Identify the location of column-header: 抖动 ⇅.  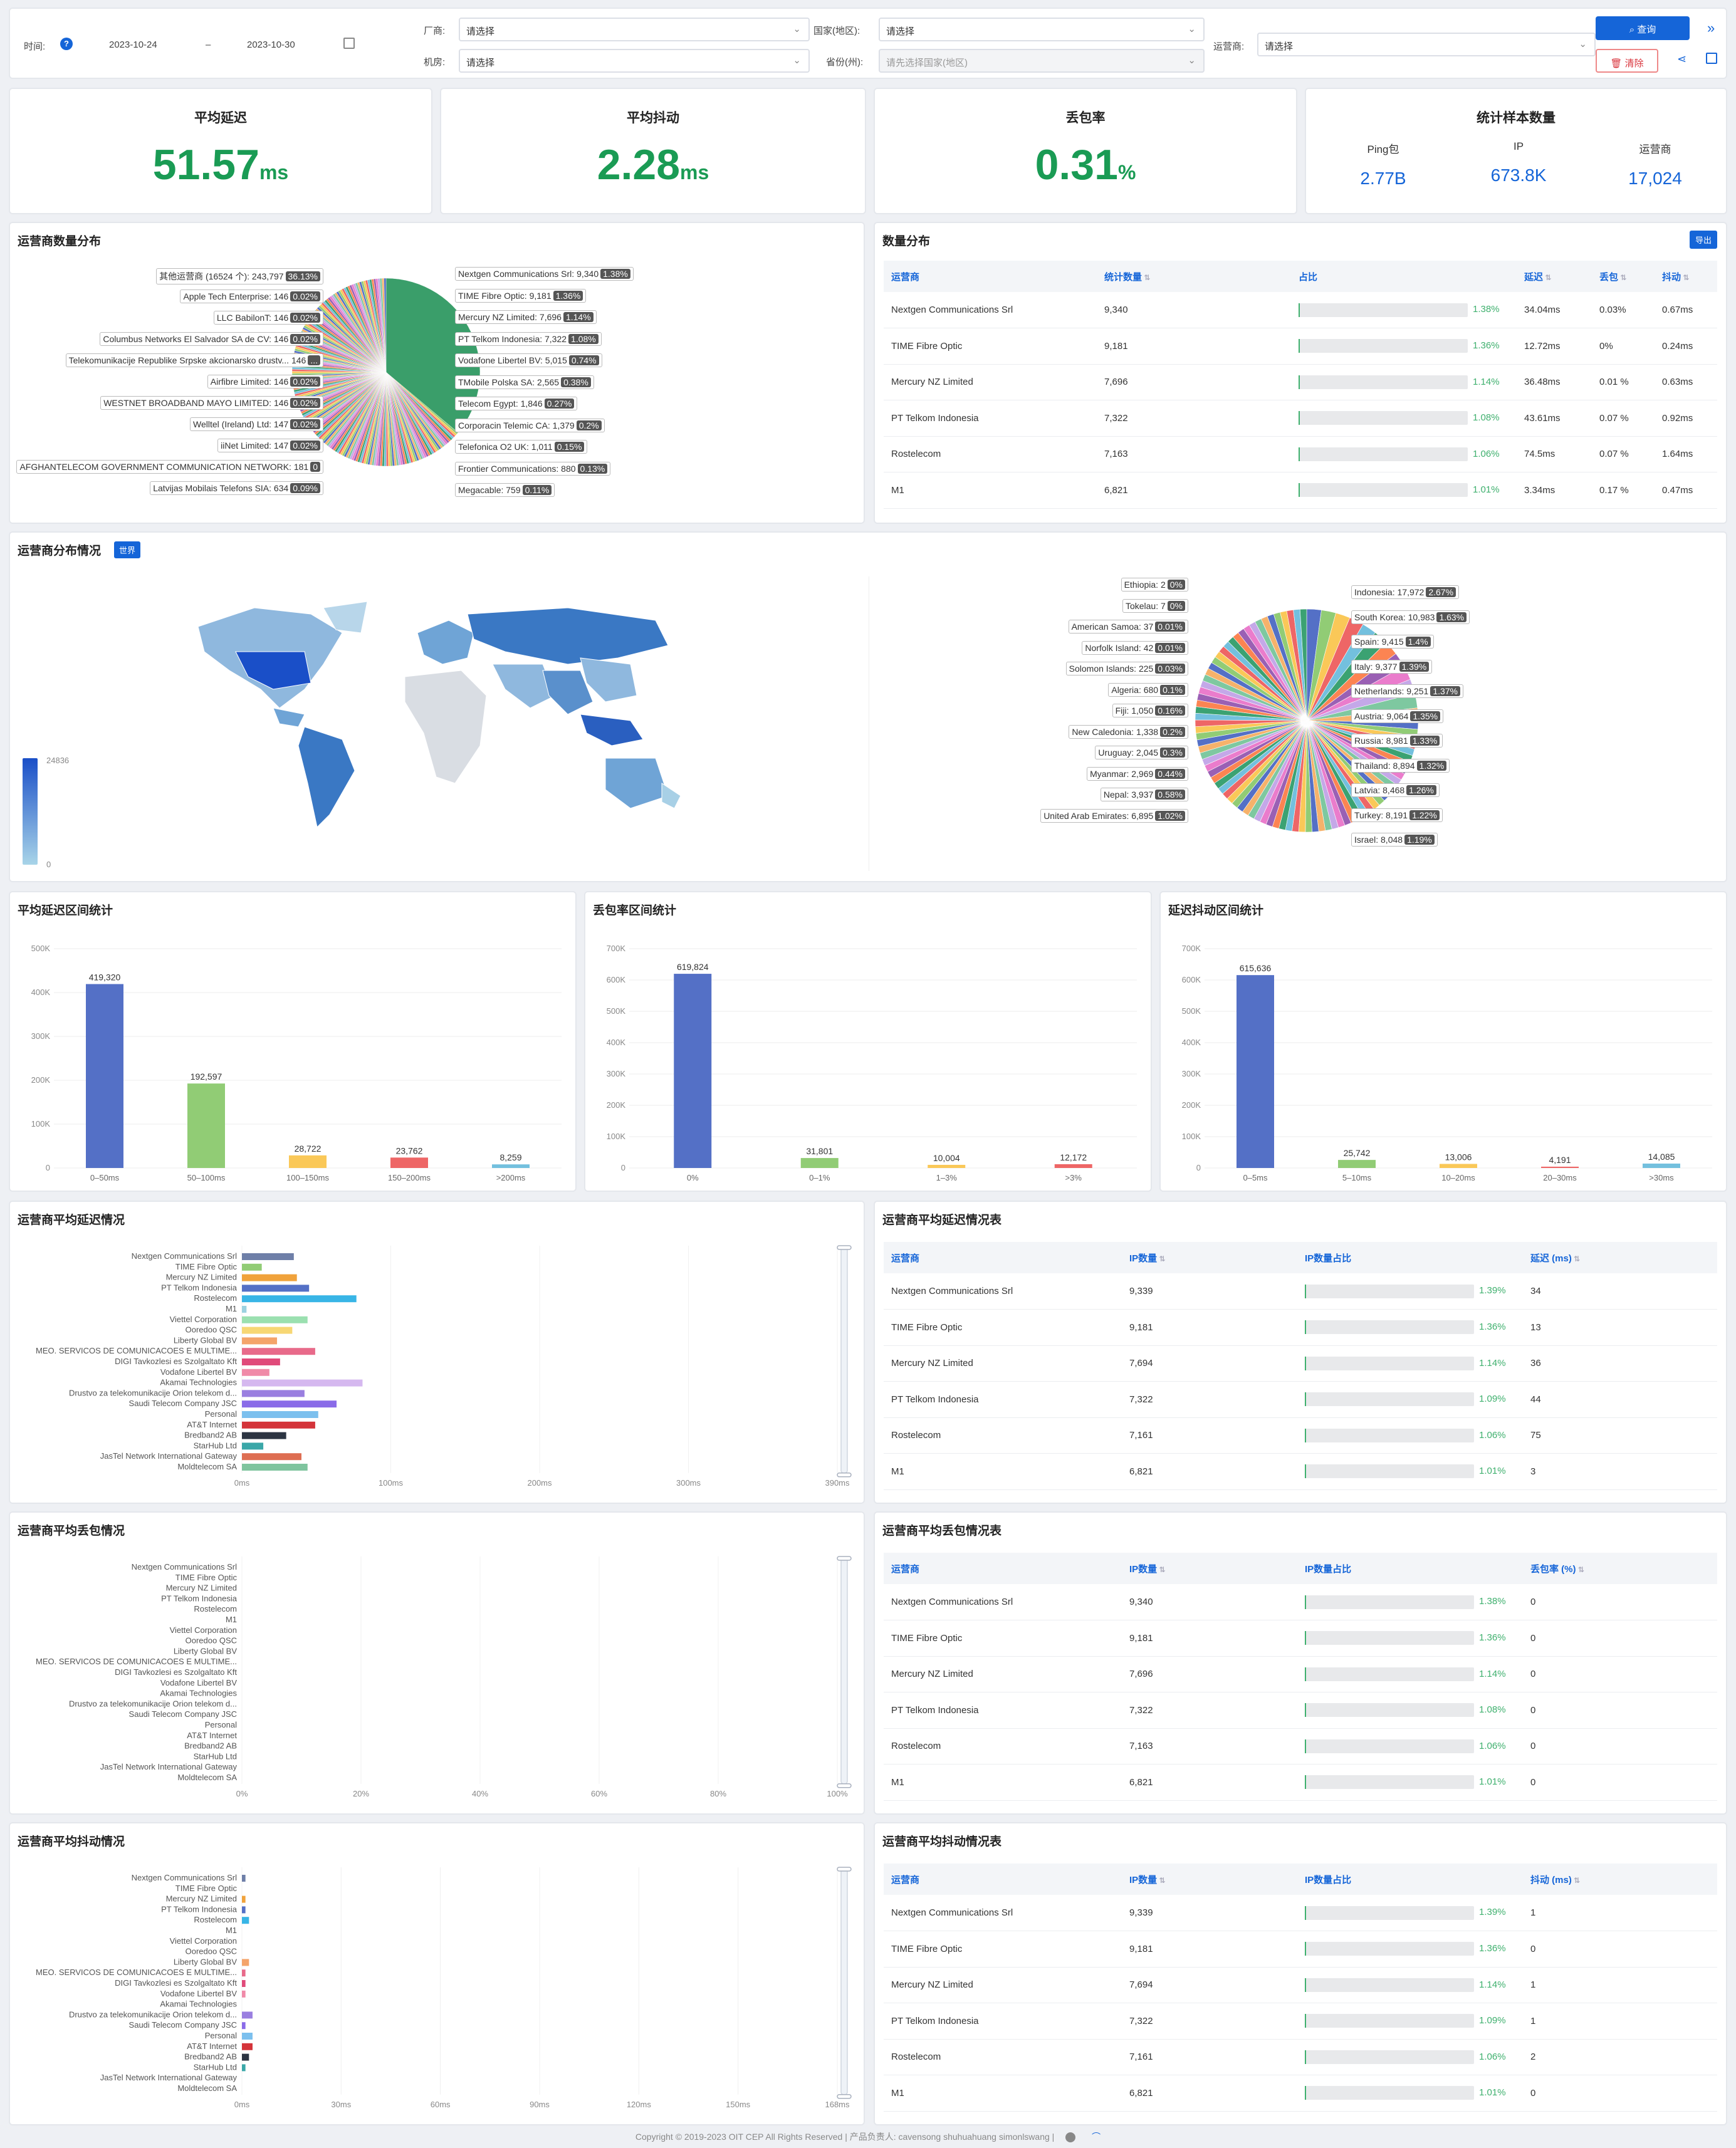
(1686, 276).